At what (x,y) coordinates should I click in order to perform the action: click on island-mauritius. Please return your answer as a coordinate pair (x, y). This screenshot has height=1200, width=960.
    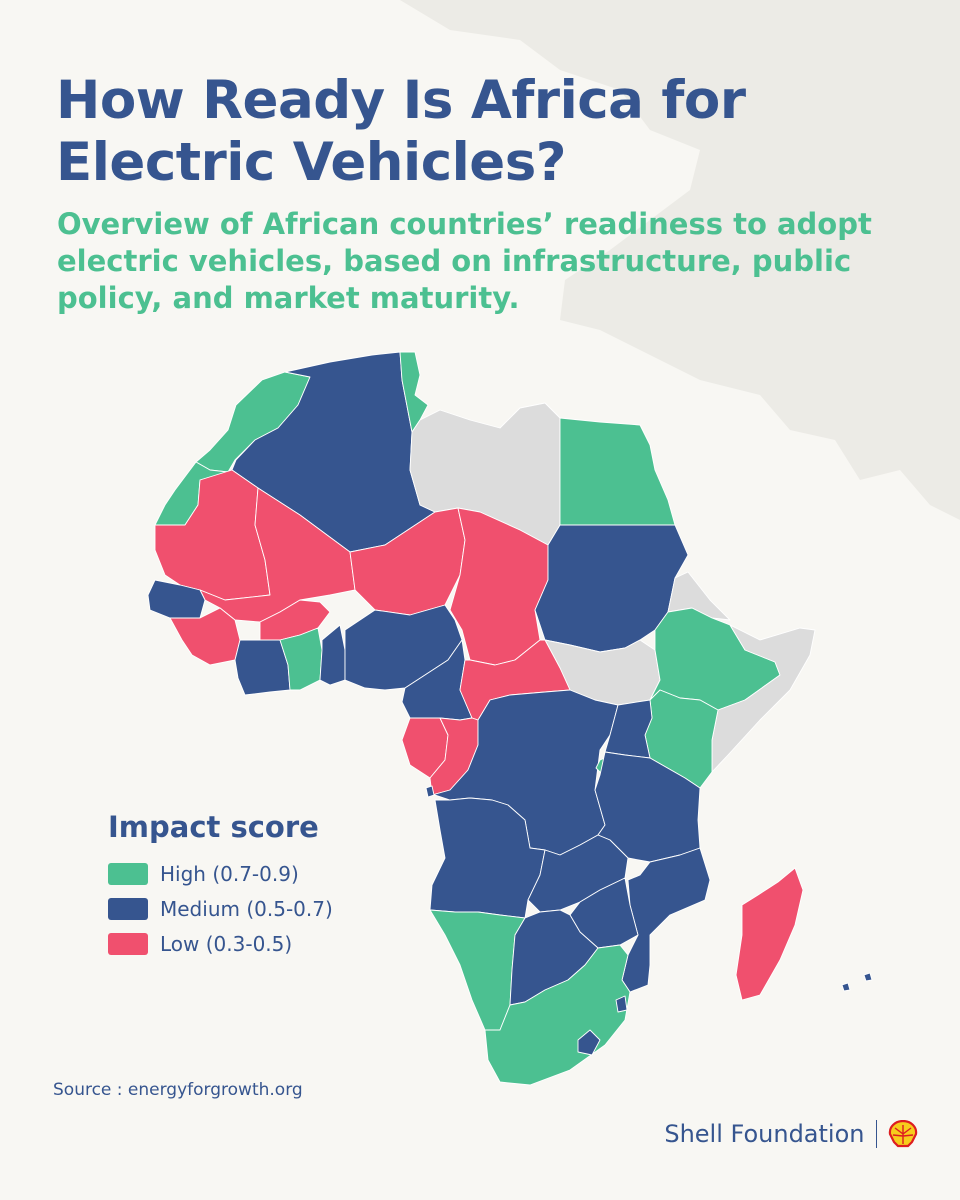
    Looking at the image, I should click on (868, 977).